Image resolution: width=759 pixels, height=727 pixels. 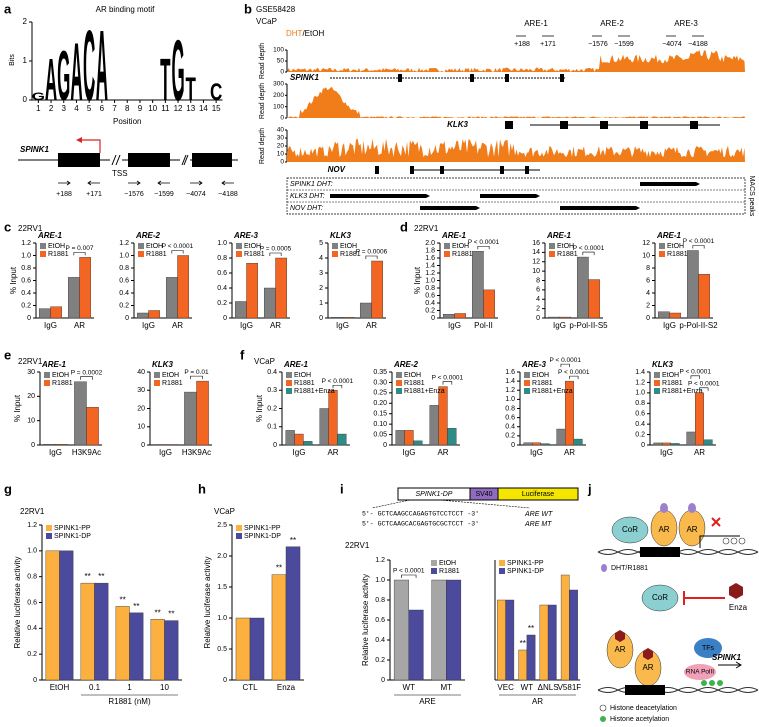 I want to click on model-label: AR, so click(x=691, y=529).